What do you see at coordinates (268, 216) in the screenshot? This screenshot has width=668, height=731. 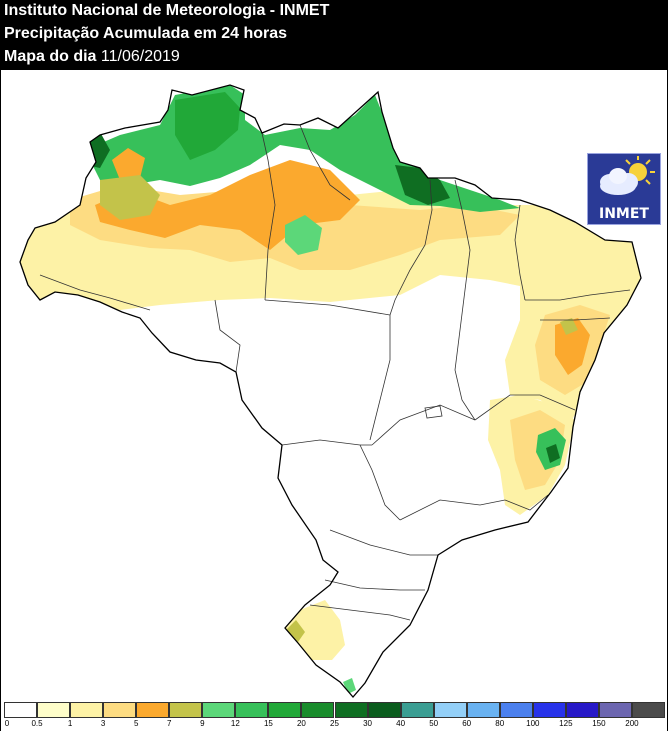 I see `border-am-pa` at bounding box center [268, 216].